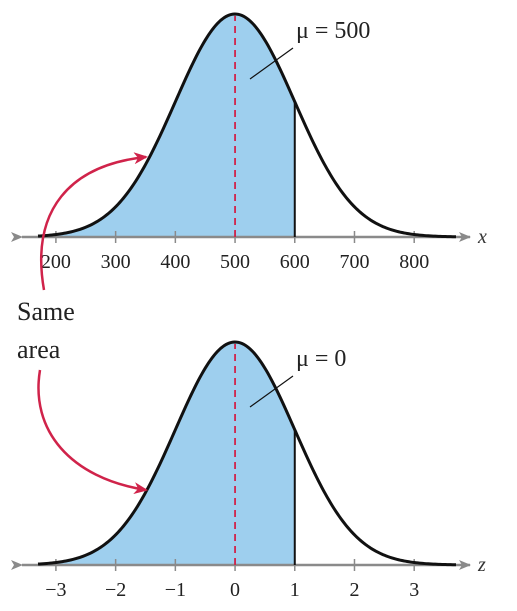 This screenshot has height=611, width=517. I want to click on bottom-mean-label: μ = 0, so click(321, 359).